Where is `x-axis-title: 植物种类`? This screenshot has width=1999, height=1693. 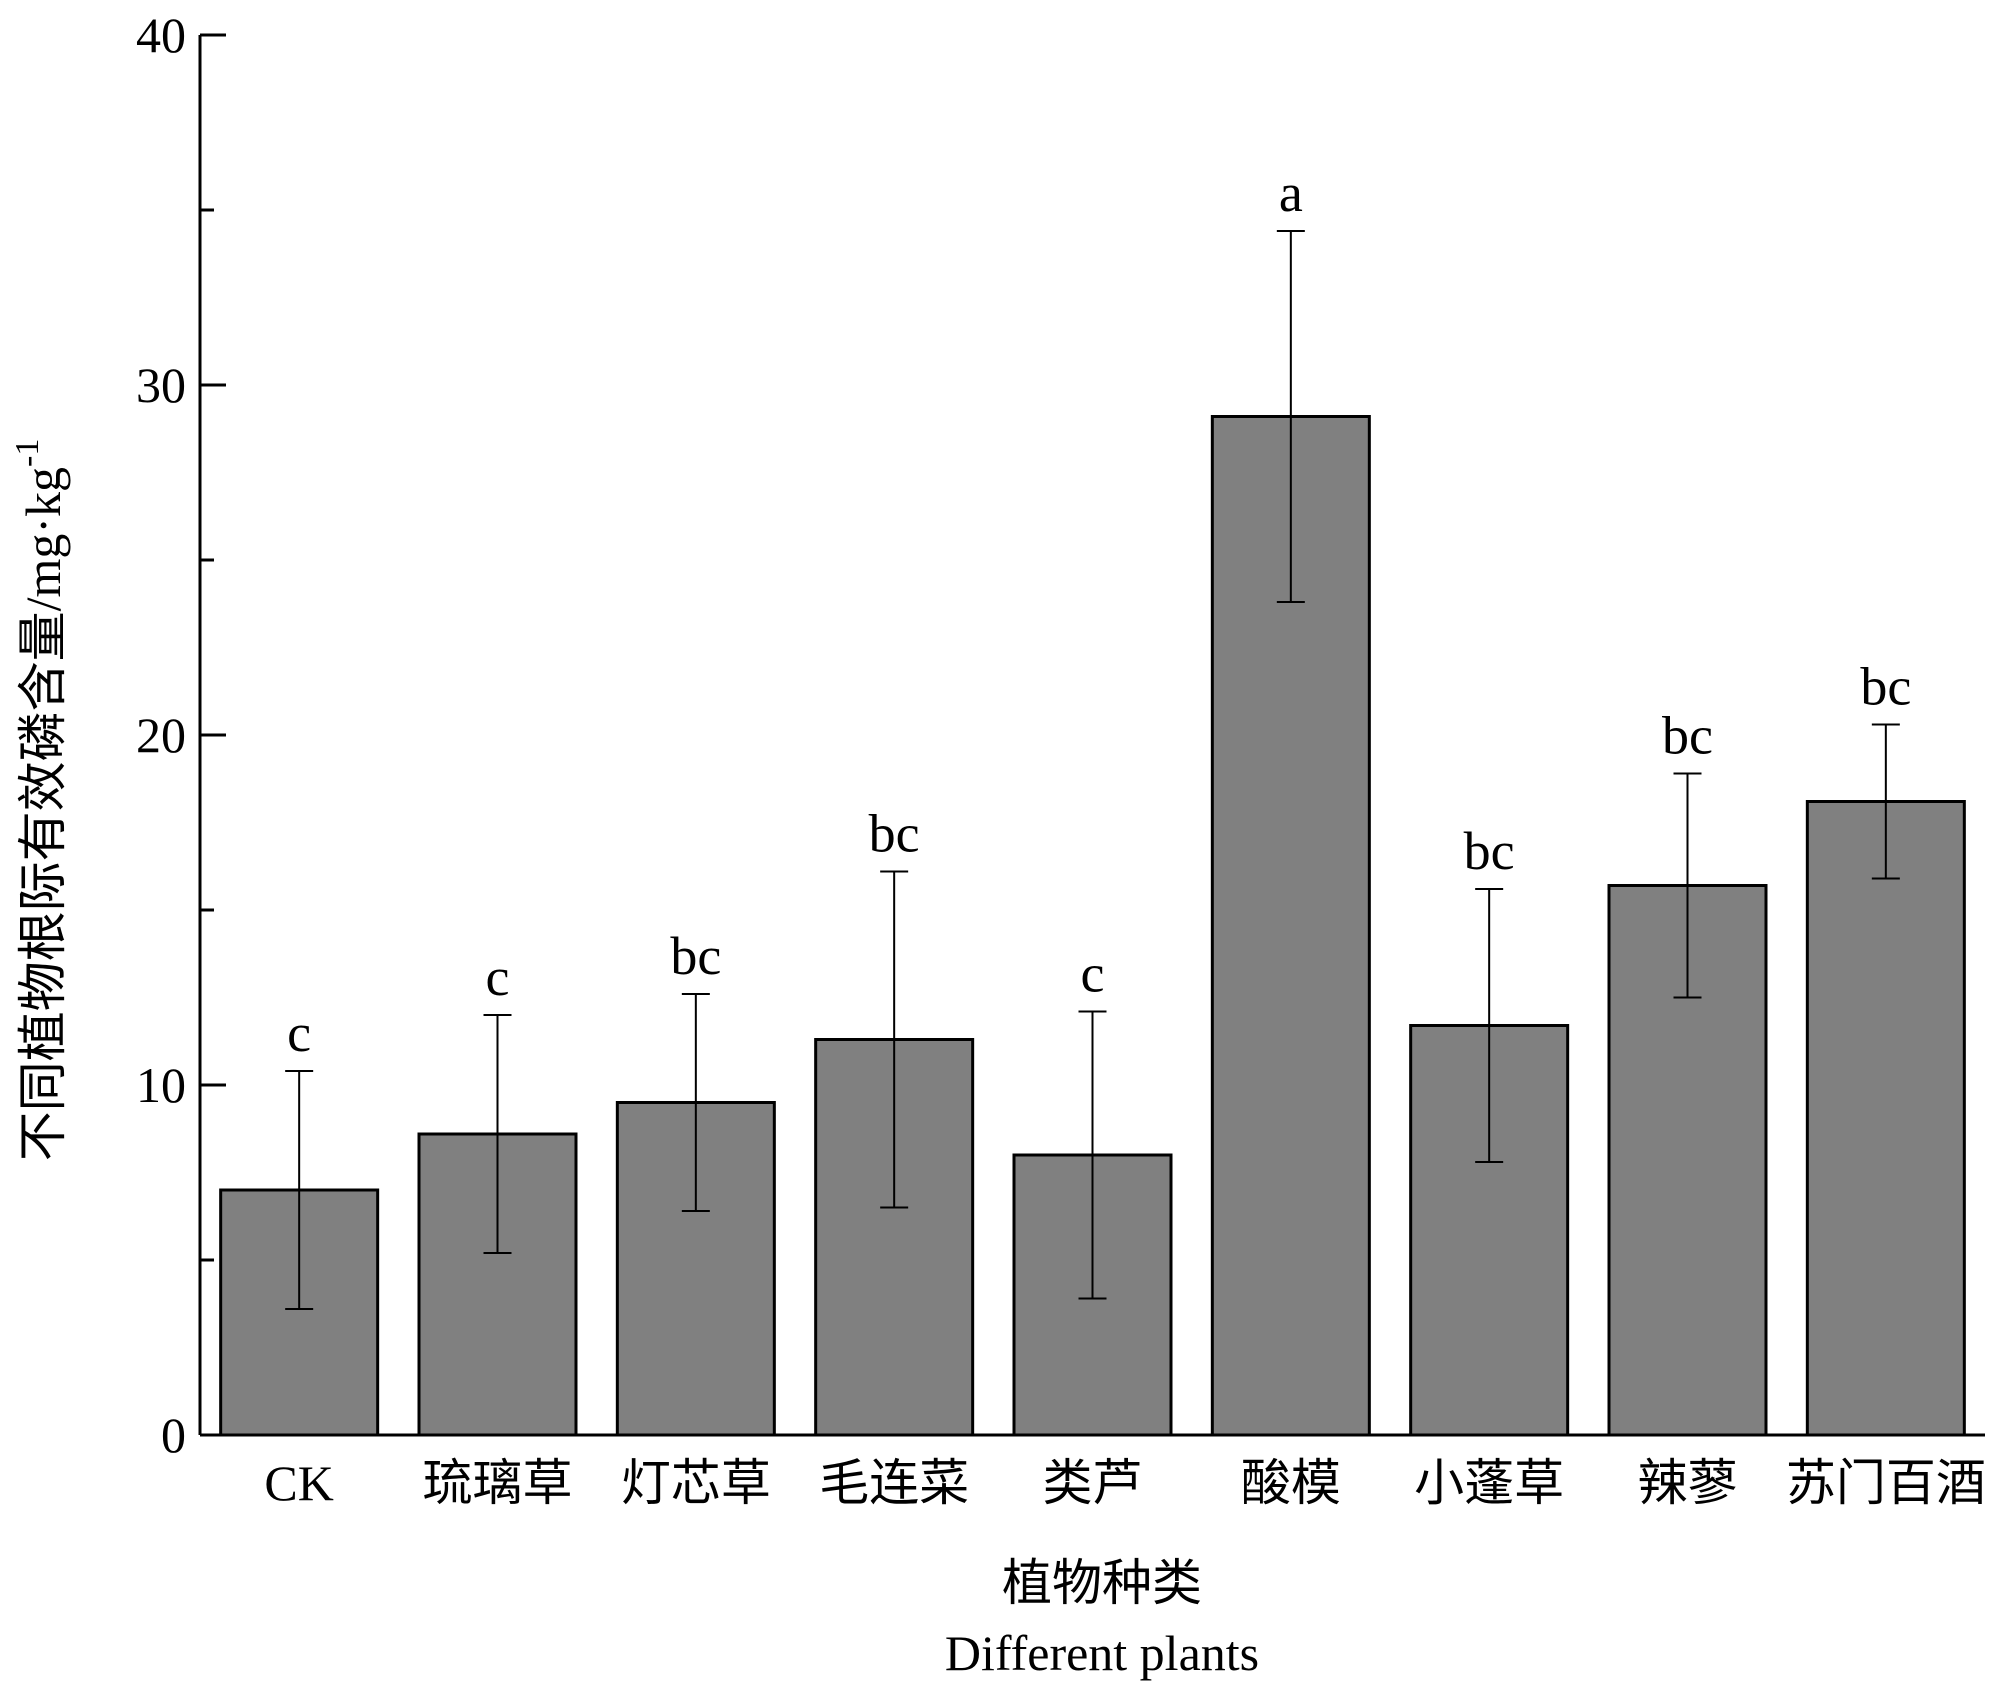
x-axis-title: 植物种类 is located at coordinates (1102, 1583).